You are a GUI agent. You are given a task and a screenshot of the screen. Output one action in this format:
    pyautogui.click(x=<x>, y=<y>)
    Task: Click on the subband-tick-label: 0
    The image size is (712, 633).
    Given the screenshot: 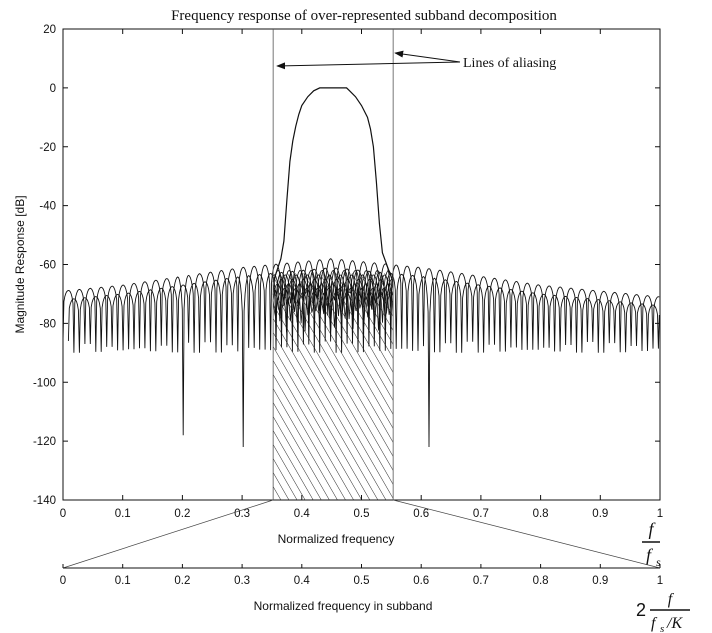 What is the action you would take?
    pyautogui.click(x=63, y=581)
    